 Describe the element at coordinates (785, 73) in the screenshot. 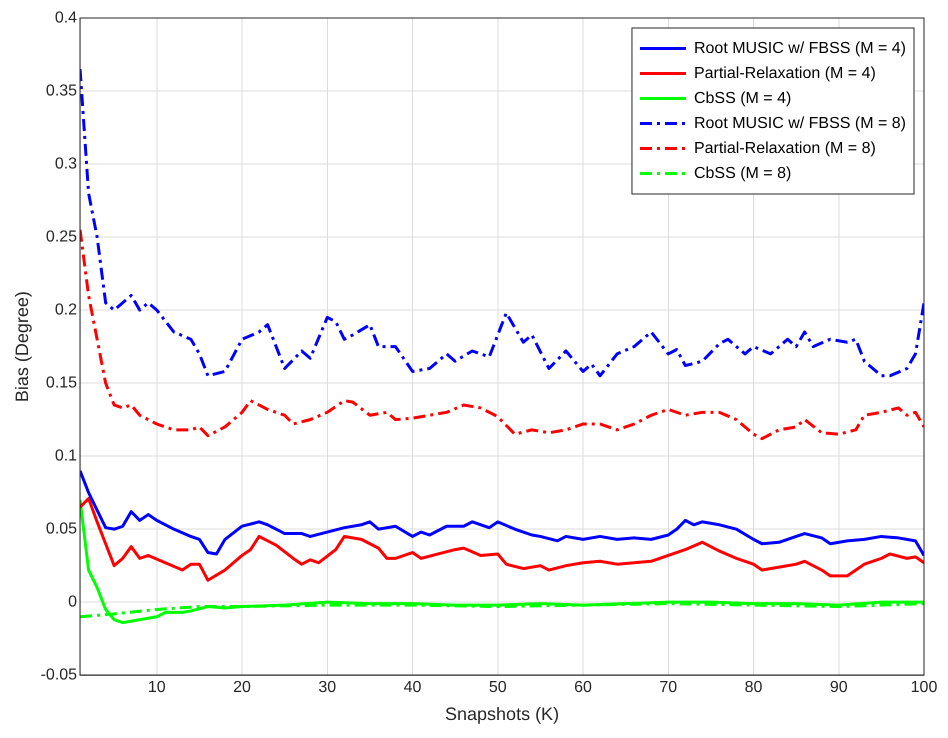

I see `legend-label: Partial-Relaxation (M = 4)` at that location.